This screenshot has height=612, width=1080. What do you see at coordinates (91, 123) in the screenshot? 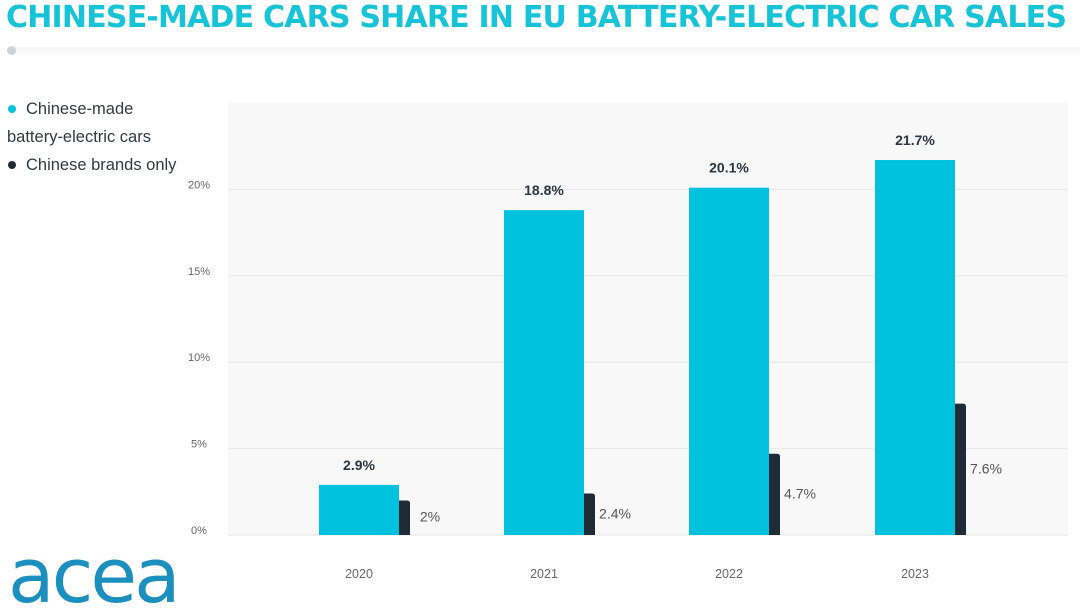
I see `legend-item-chinese-made: Chinese-made battery-electric cars` at bounding box center [91, 123].